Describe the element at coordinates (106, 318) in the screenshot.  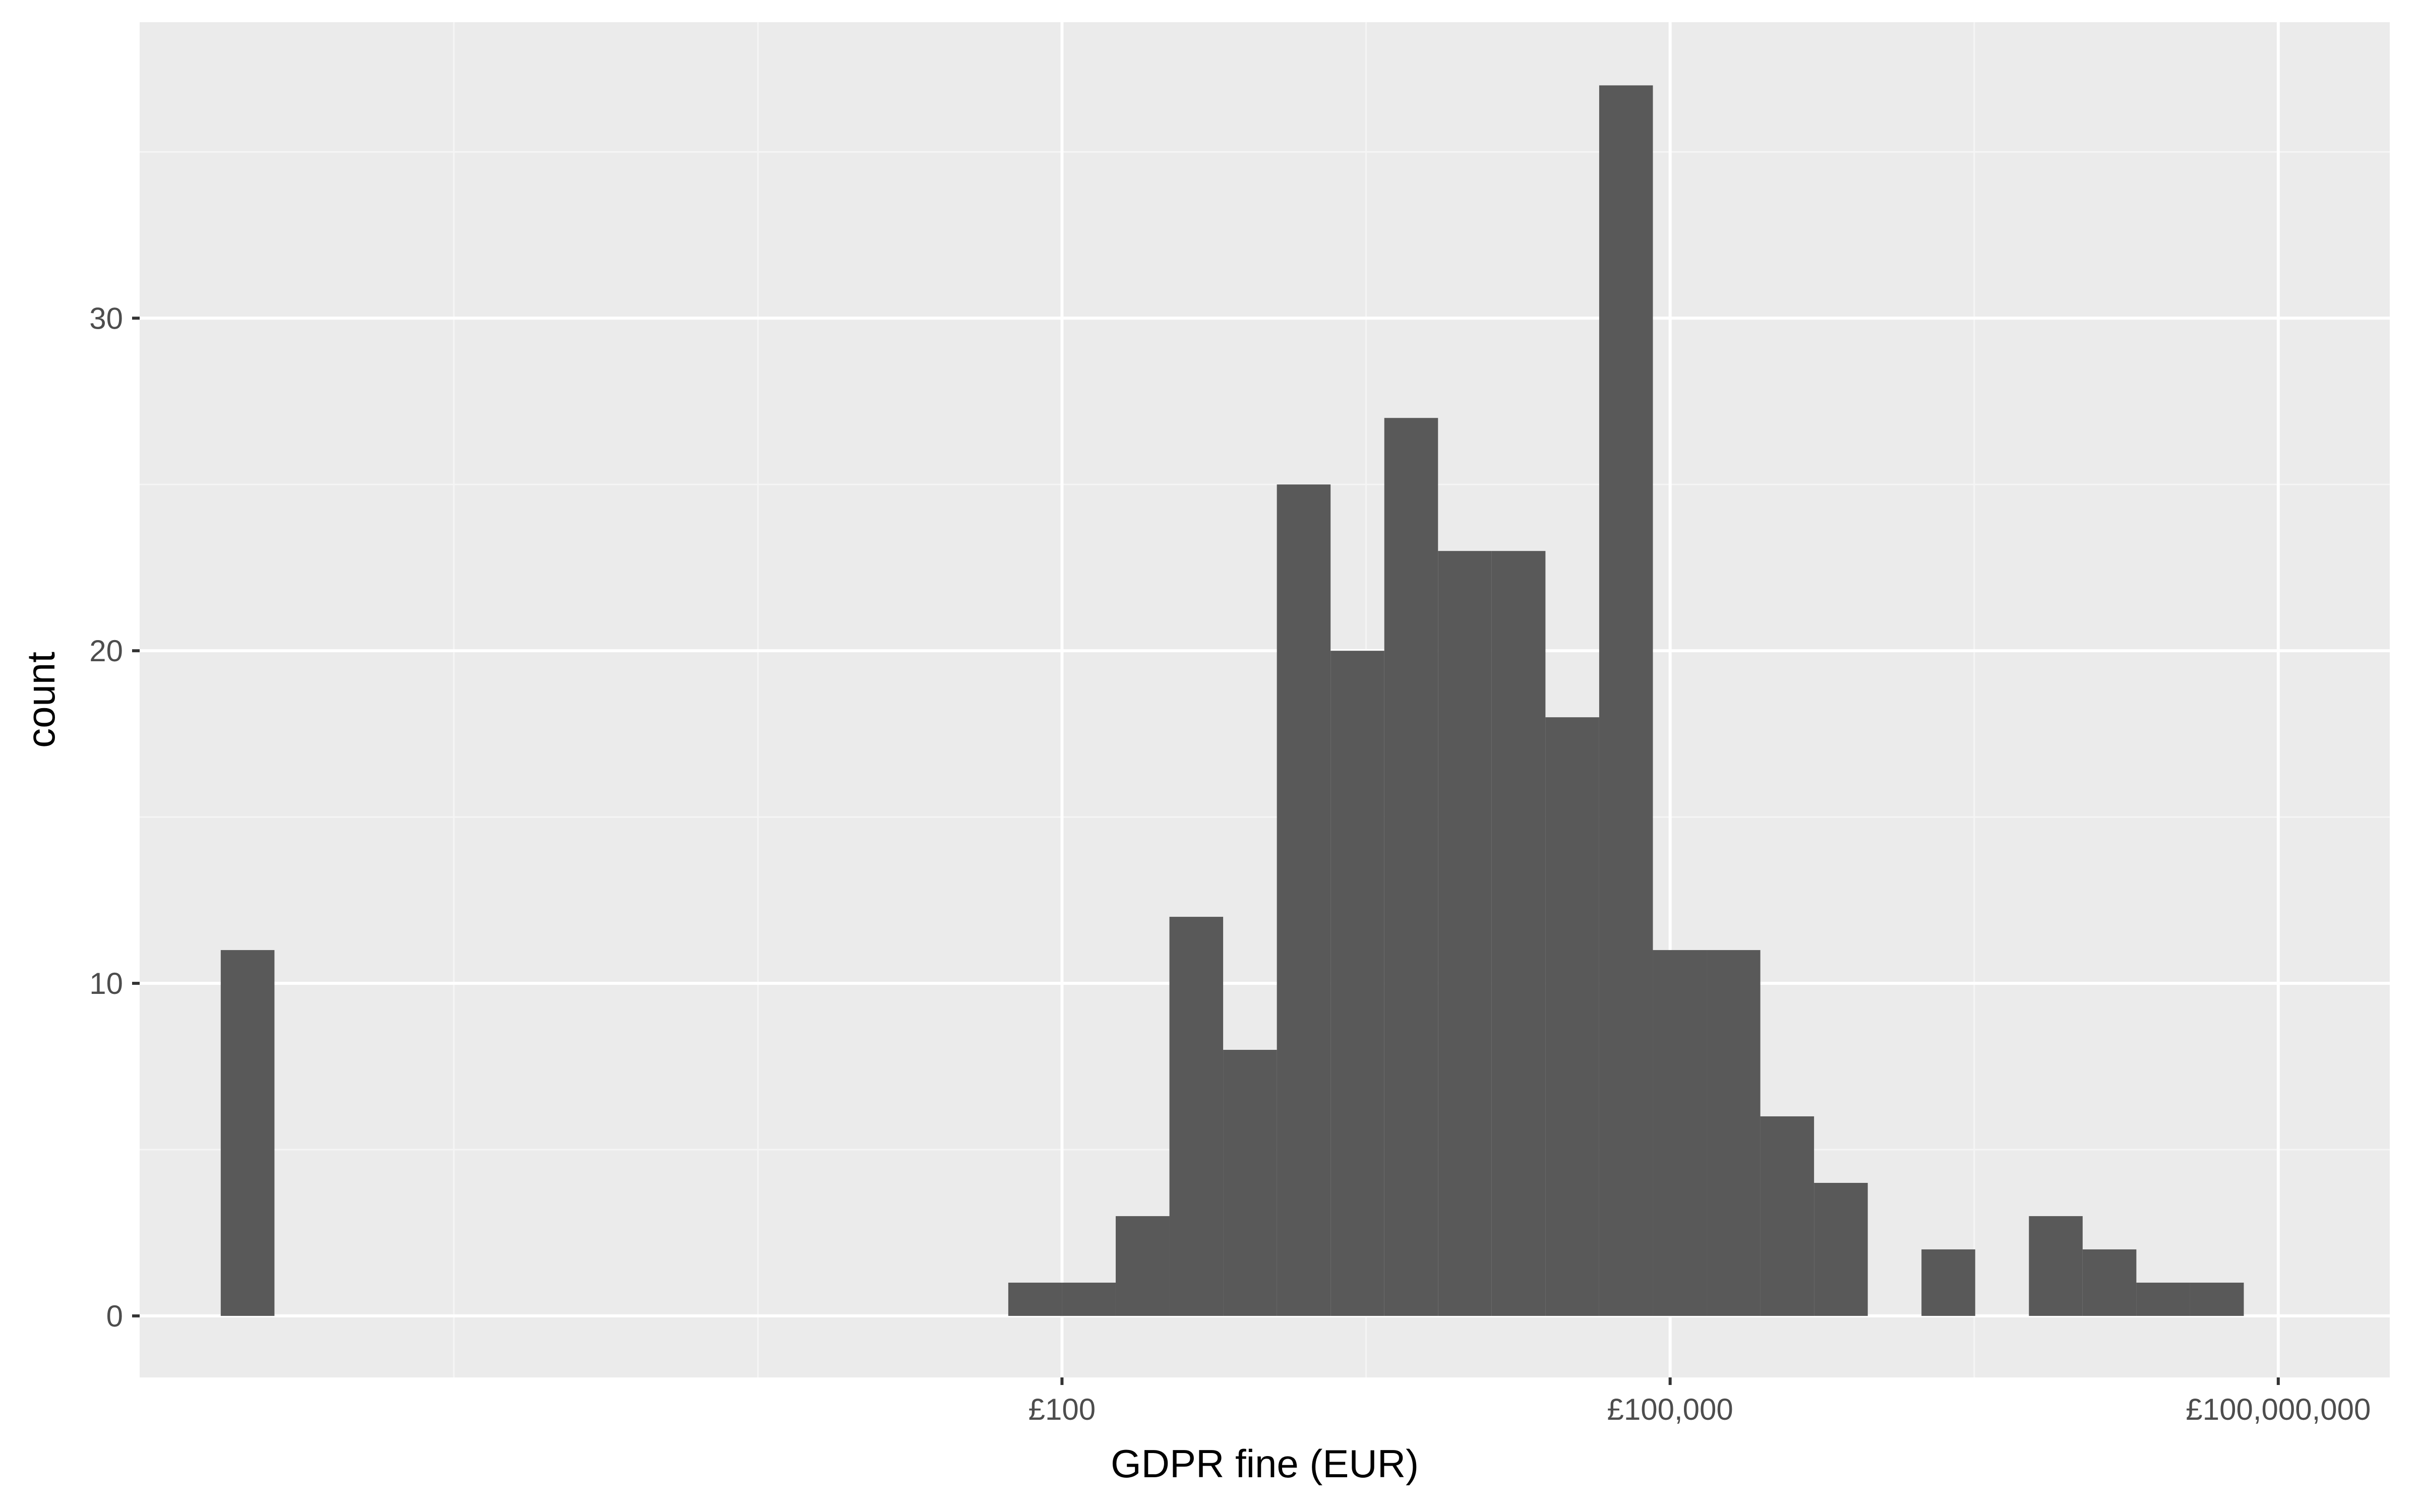
I see `y-tick-label: 30` at that location.